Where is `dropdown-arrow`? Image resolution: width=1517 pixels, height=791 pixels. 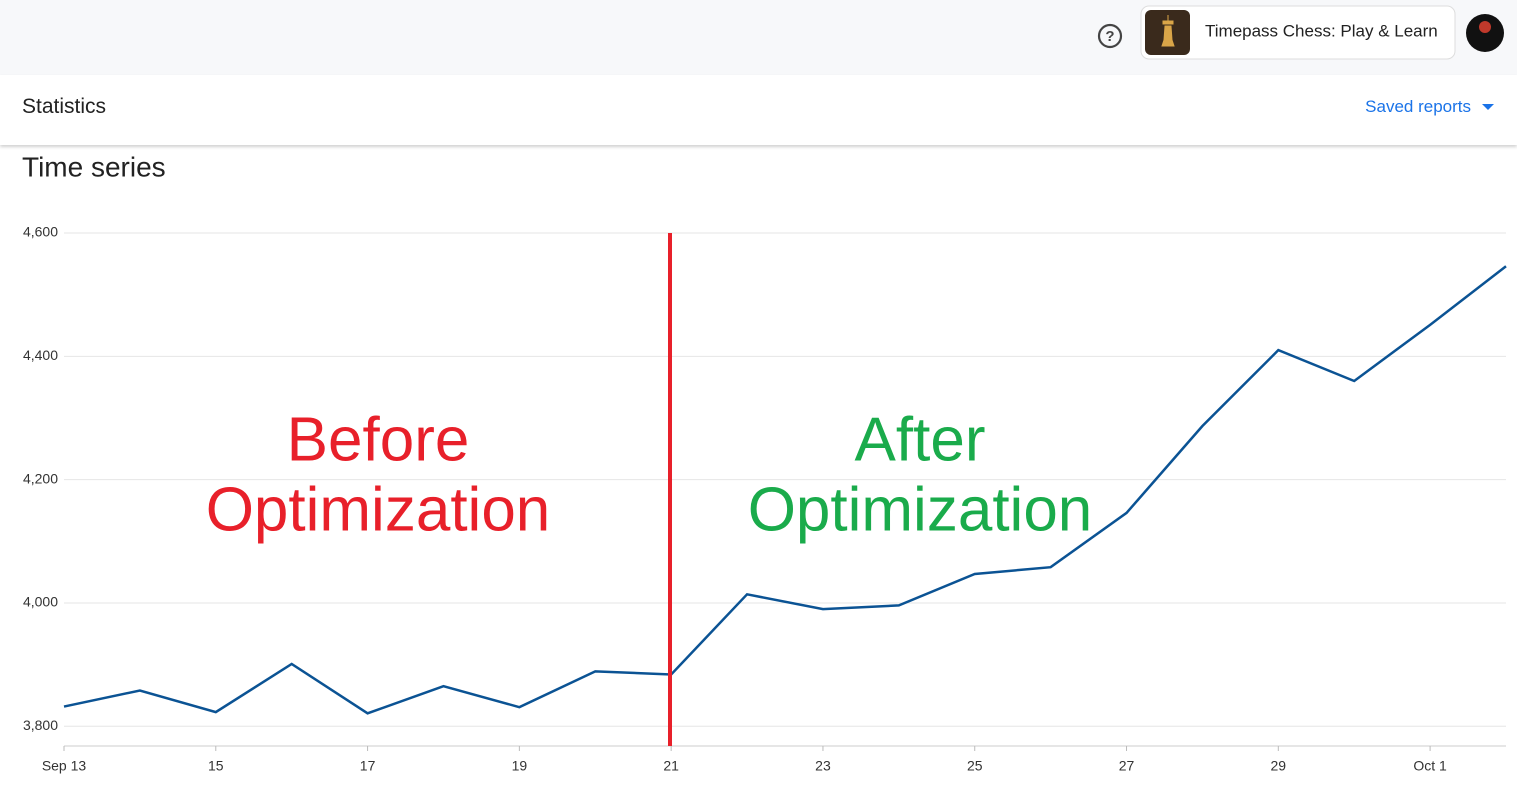
dropdown-arrow is located at coordinates (1488, 107).